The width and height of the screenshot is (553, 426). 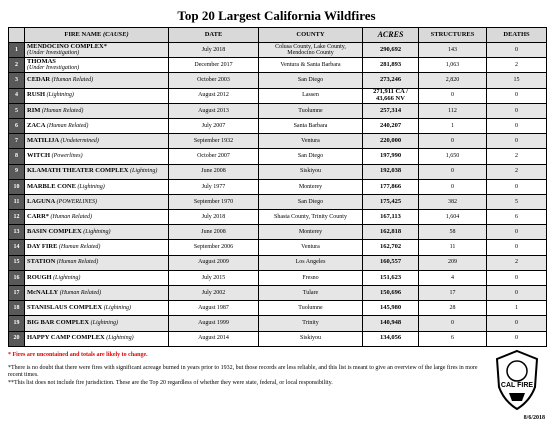 I want to click on fire-name-cell: STATION (Human Related), so click(x=96, y=262).